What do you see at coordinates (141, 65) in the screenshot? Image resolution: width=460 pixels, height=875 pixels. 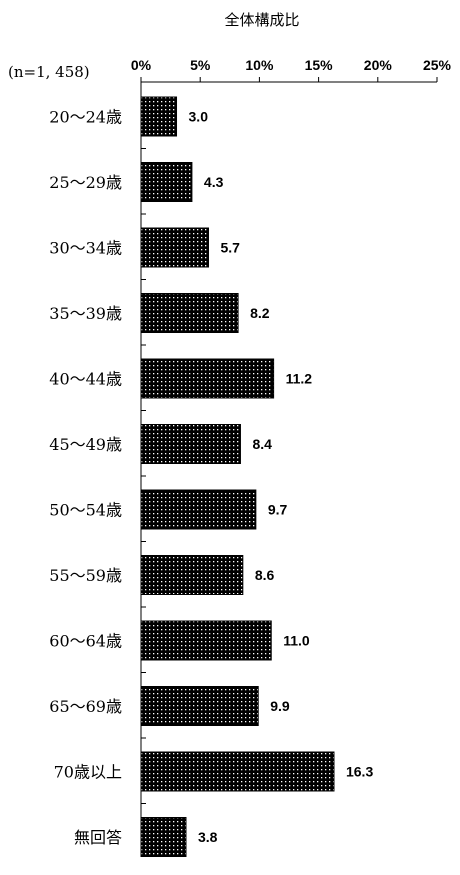 I see `x-tick-label: 0%` at bounding box center [141, 65].